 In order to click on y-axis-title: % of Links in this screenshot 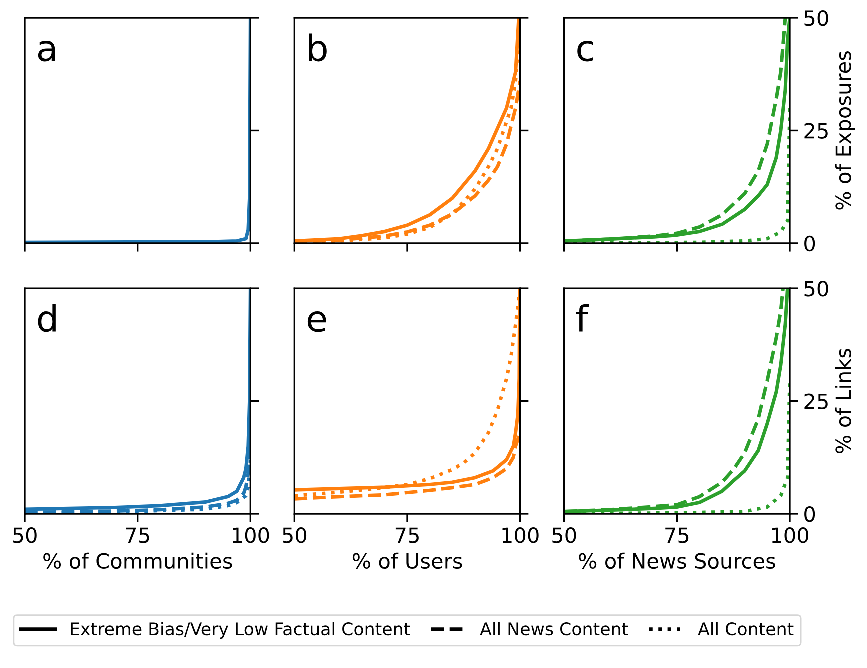, I will do `click(843, 401)`.